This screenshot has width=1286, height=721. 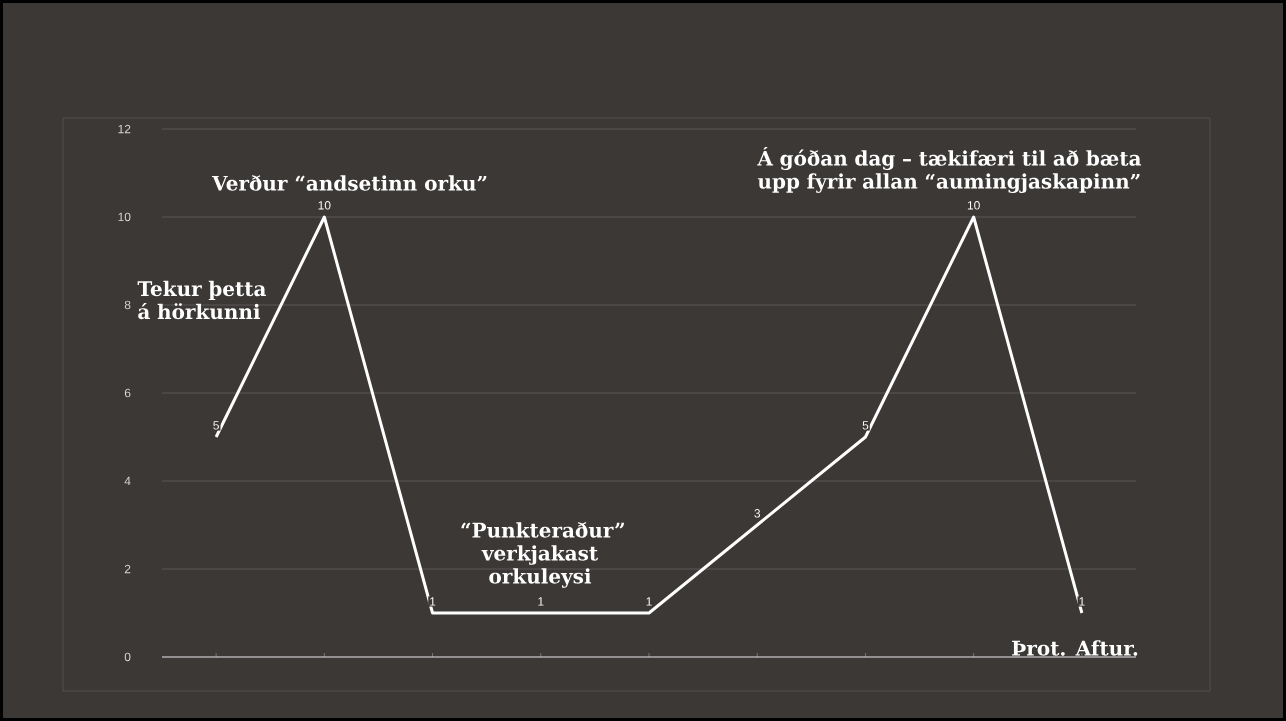 What do you see at coordinates (949, 170) in the screenshot?
I see `annotation: Á góðan dag – tækifæri til að bæta upp fyrir allan “aumingjaskapinn”` at bounding box center [949, 170].